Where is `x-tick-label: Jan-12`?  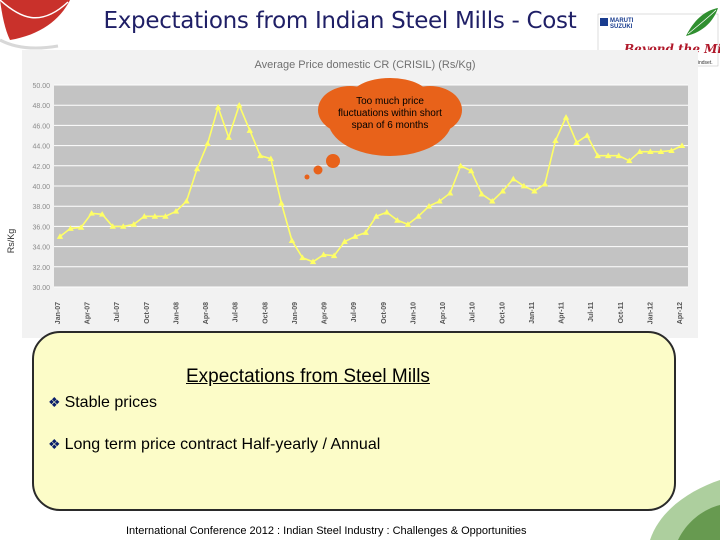 x-tick-label: Jan-12 is located at coordinates (650, 313).